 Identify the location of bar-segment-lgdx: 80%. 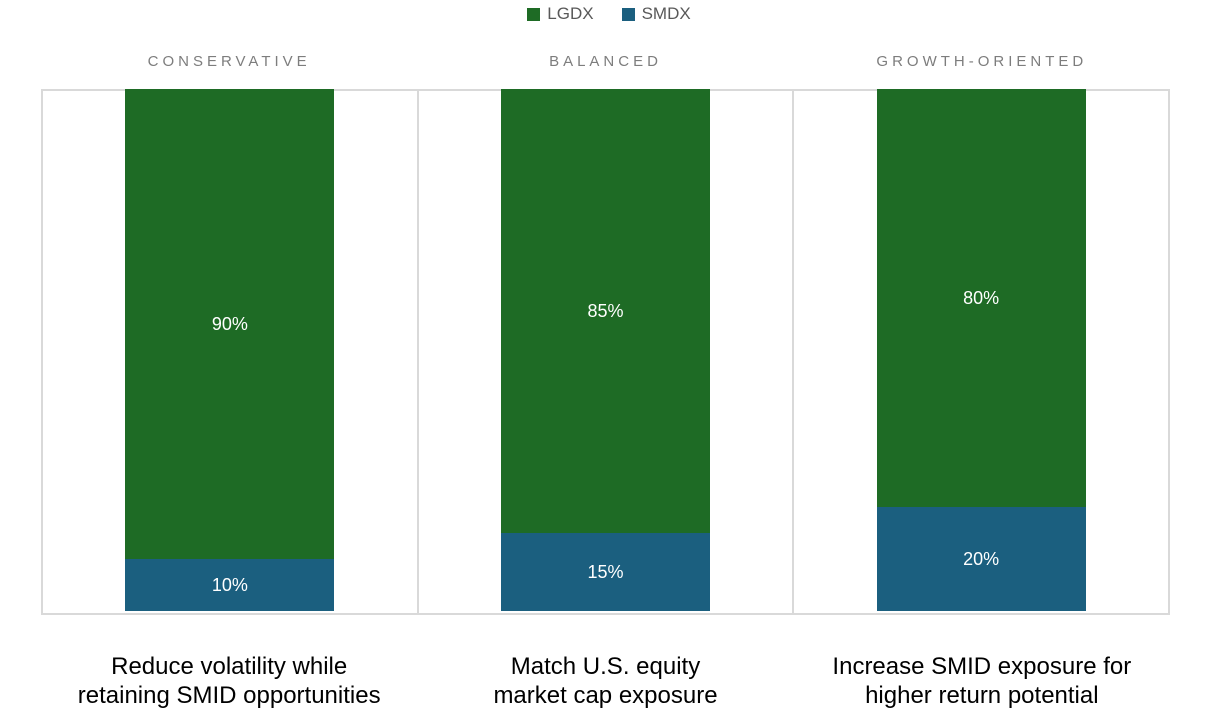
(981, 298).